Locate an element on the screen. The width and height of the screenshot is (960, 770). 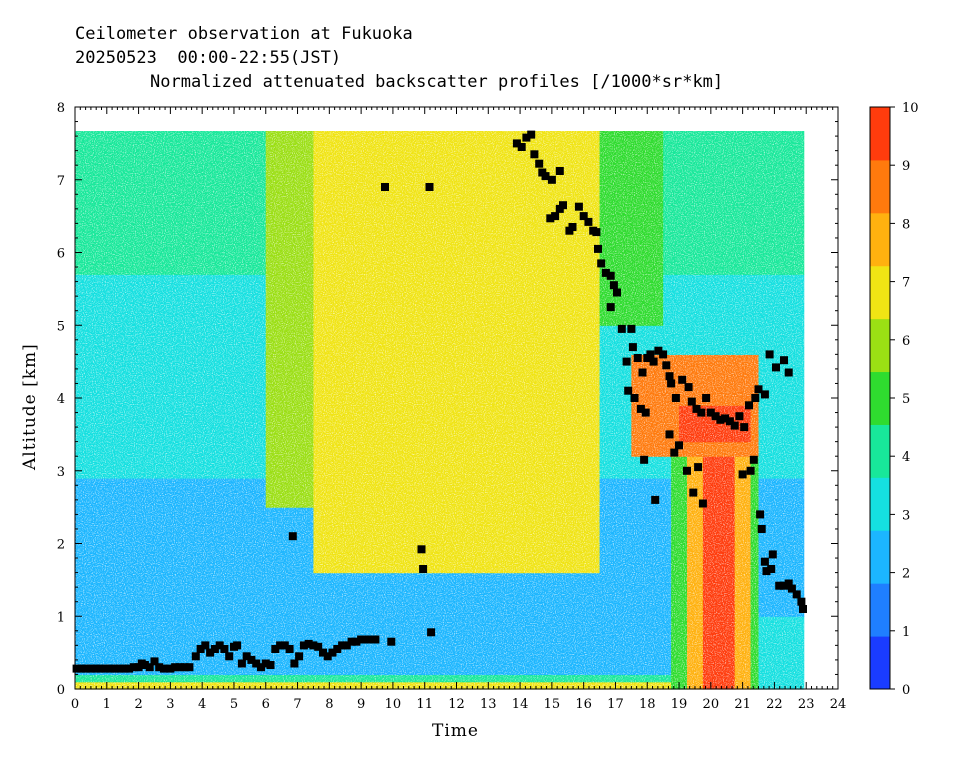
colorbar-tick-label: 7 is located at coordinates (906, 283).